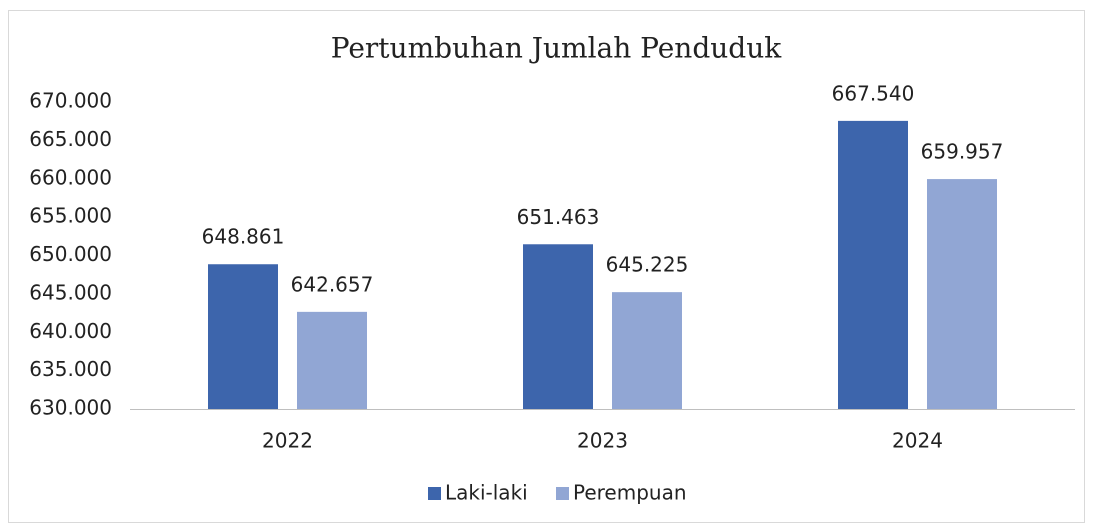 Image resolution: width=1093 pixels, height=525 pixels. I want to click on y-tick-label: 655.000, so click(70, 216).